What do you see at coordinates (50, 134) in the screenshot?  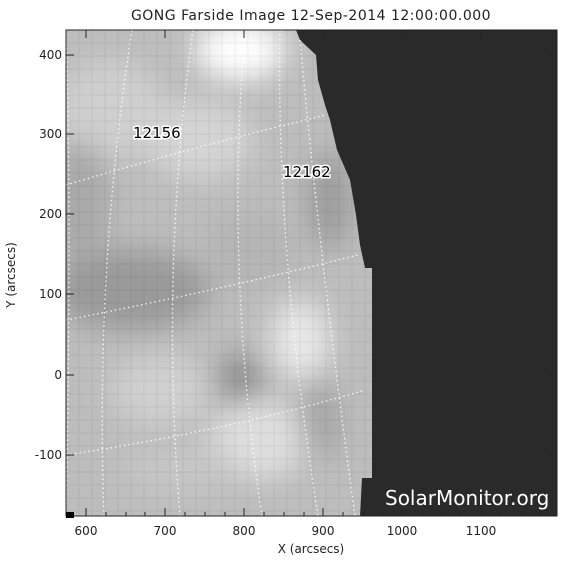 I see `y-tick-label: 300` at bounding box center [50, 134].